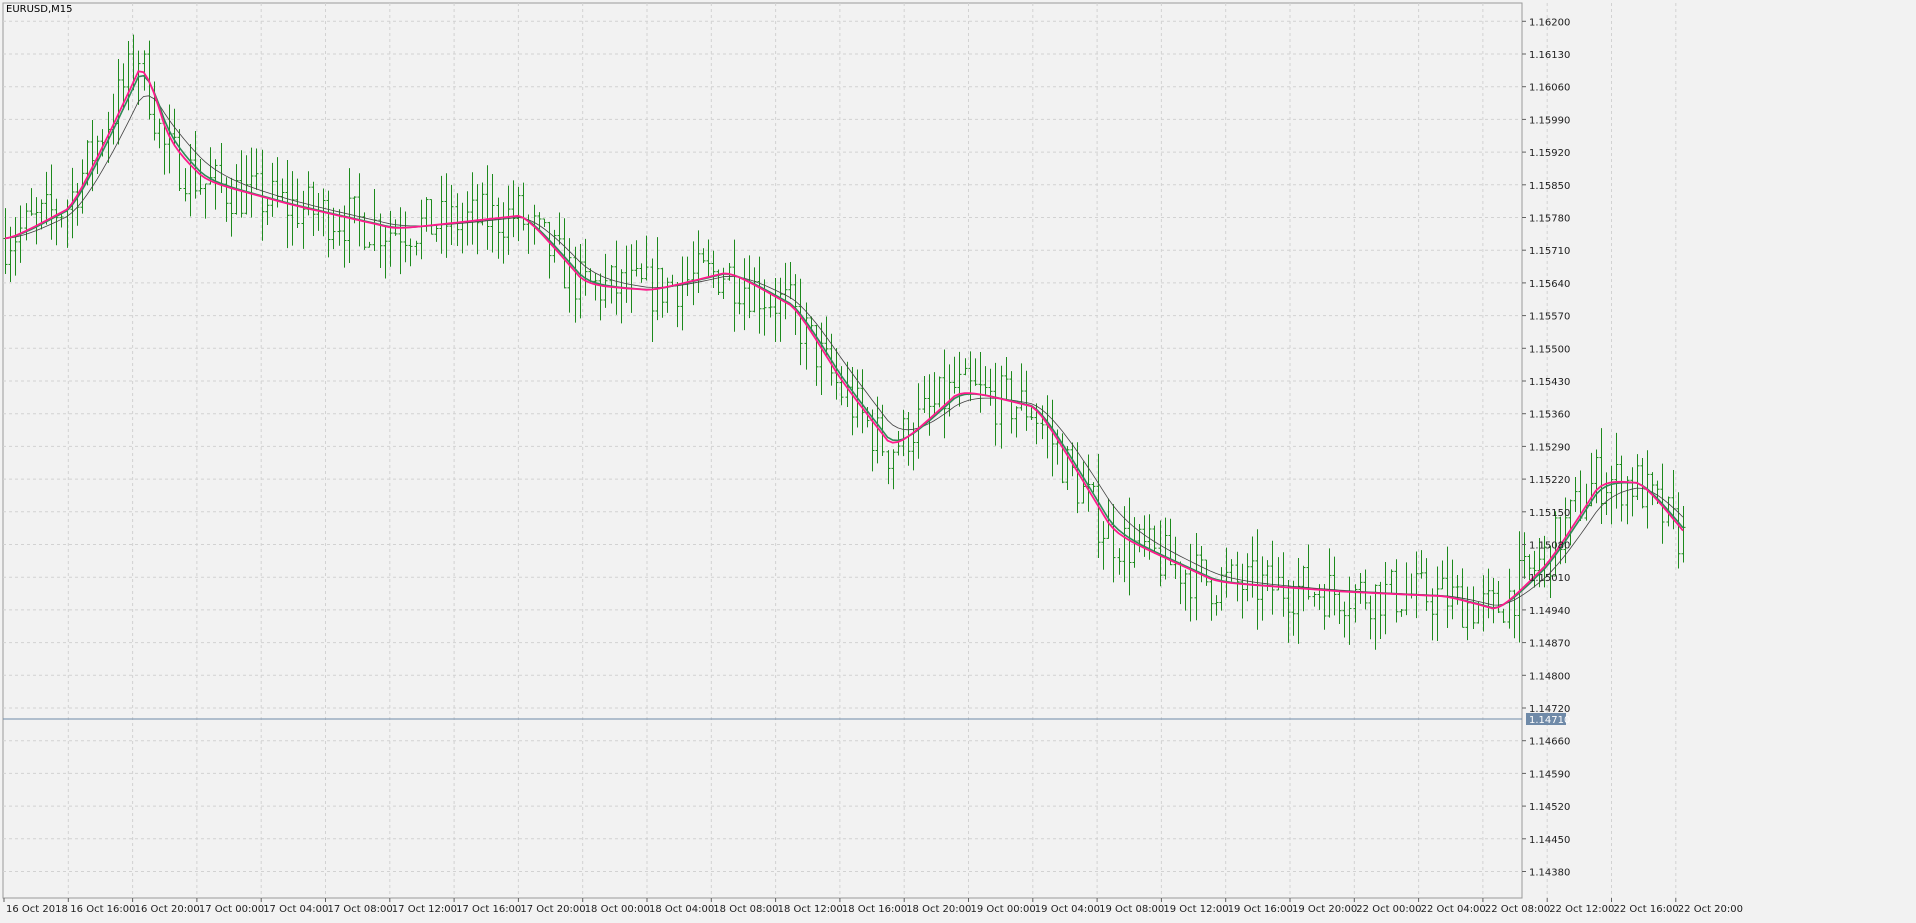 This screenshot has height=923, width=1916. Describe the element at coordinates (1003, 909) in the screenshot. I see `x-tick-label: 19 Oct 00:00` at that location.